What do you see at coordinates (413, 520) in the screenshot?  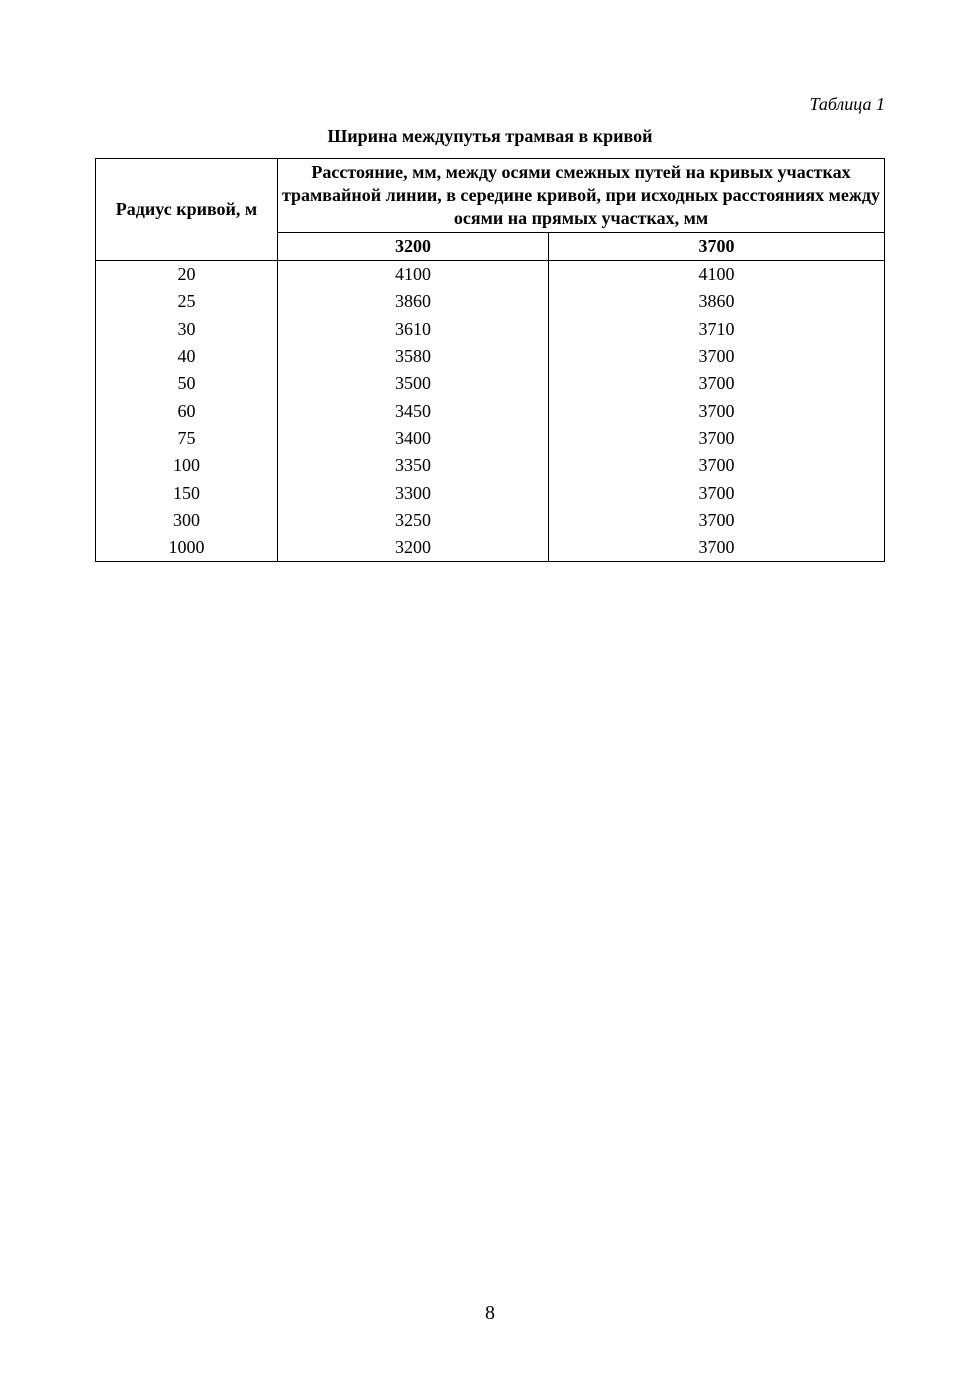 I see `cell-3200: 3250` at bounding box center [413, 520].